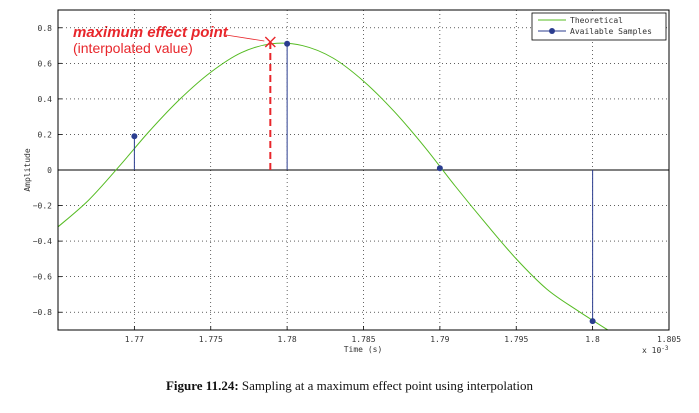  I want to click on x-tick-label: 1.795, so click(516, 339).